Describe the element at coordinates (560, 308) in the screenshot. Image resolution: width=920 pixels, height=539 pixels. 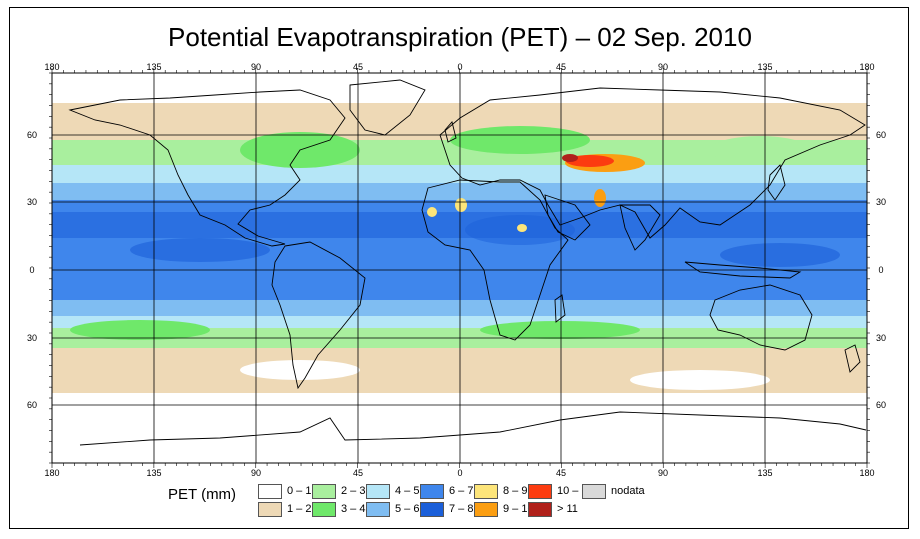
I see `madagascar-outline` at that location.